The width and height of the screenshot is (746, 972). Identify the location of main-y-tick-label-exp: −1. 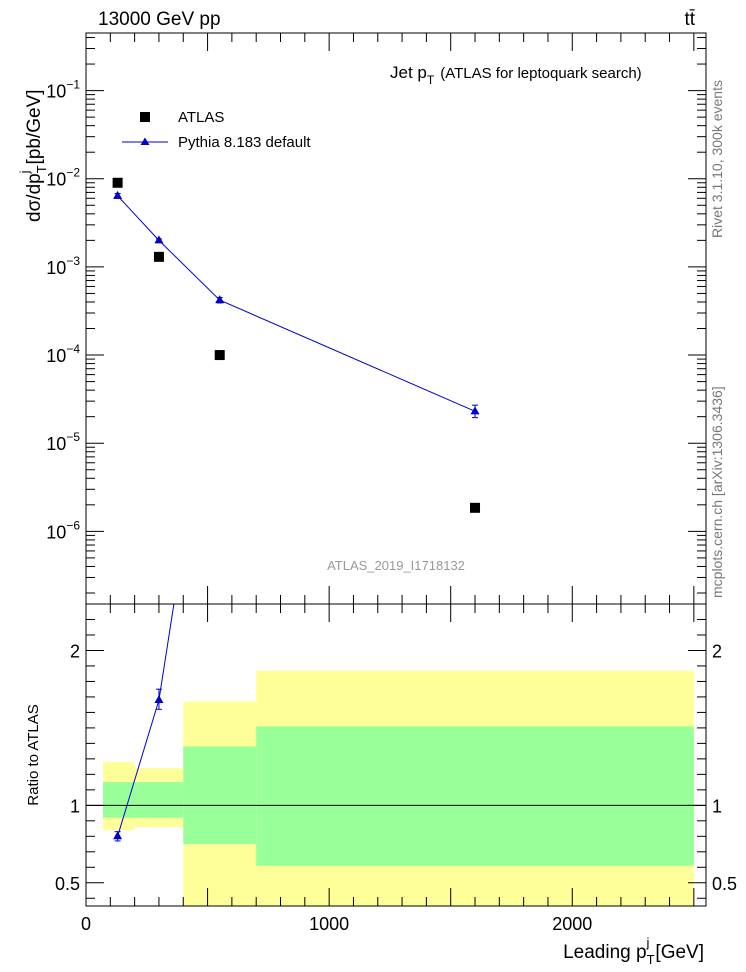
(73, 85).